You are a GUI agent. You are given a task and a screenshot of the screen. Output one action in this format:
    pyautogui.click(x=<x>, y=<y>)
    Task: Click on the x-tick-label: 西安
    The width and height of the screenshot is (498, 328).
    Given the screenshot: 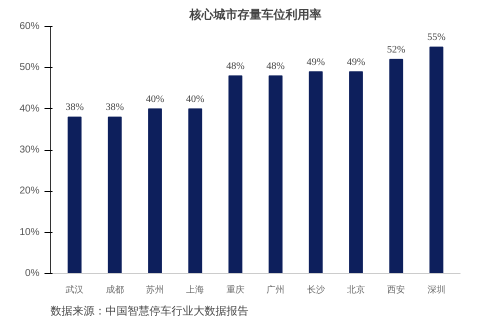 What is the action you would take?
    pyautogui.click(x=396, y=289)
    